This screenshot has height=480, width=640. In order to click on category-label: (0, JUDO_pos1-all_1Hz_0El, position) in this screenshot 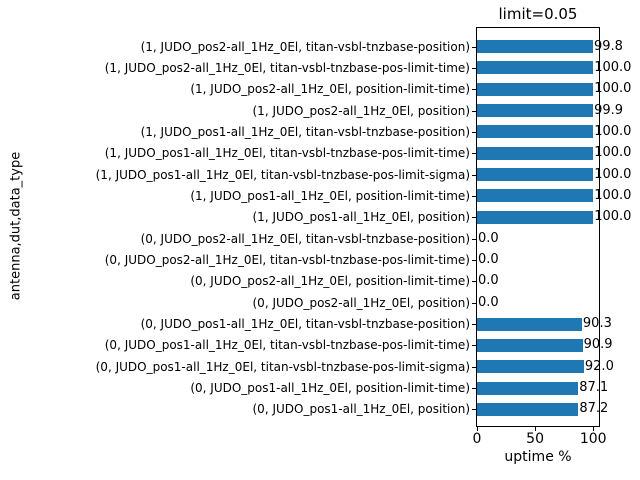, I will do `click(361, 409)`.